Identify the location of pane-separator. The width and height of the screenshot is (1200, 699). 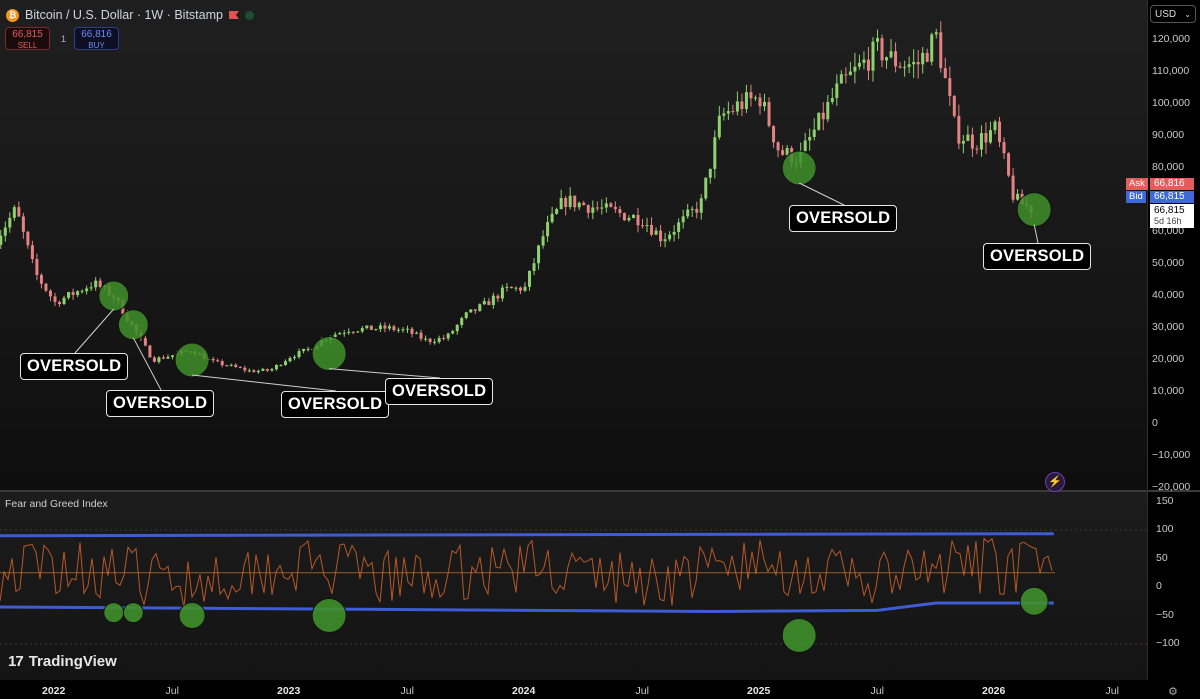
(600, 491).